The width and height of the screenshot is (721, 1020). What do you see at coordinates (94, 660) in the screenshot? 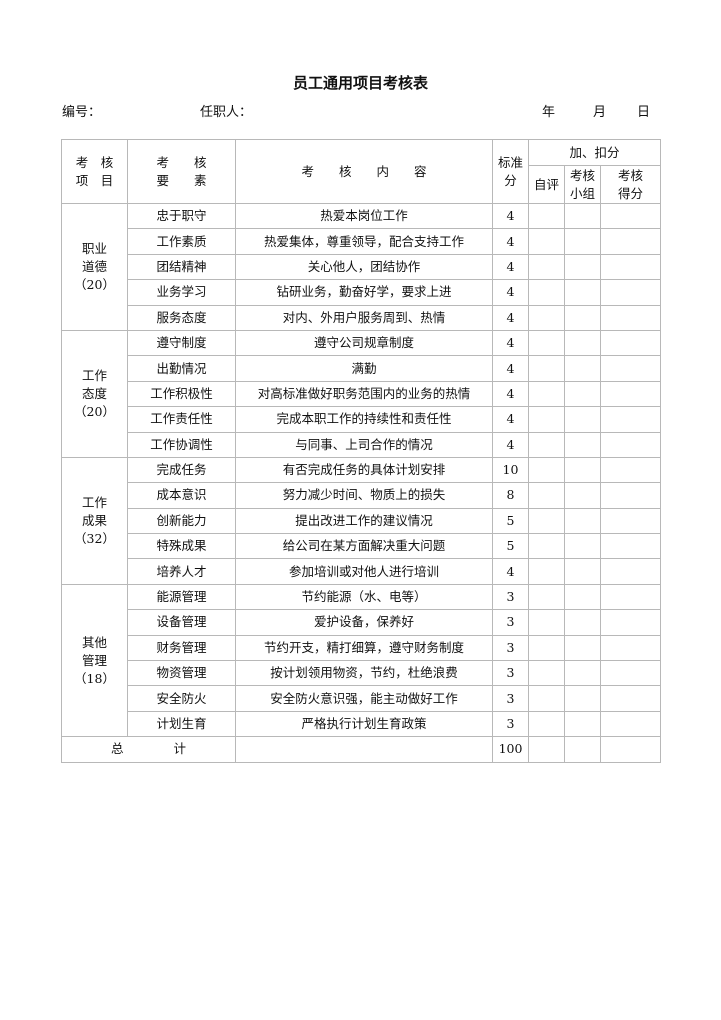
I see `group-name: 其他 管理 （18）` at bounding box center [94, 660].